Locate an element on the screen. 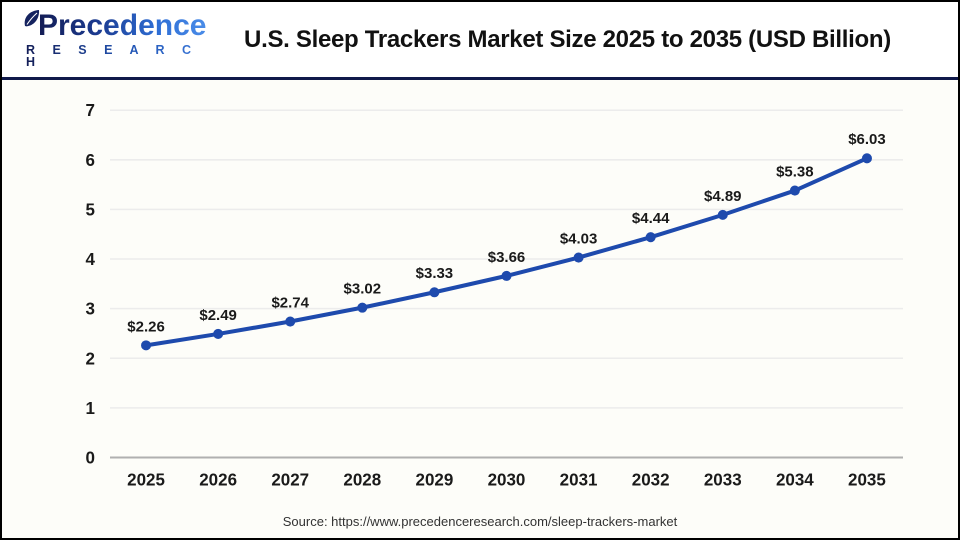  x-tick-label: 2027 is located at coordinates (290, 480).